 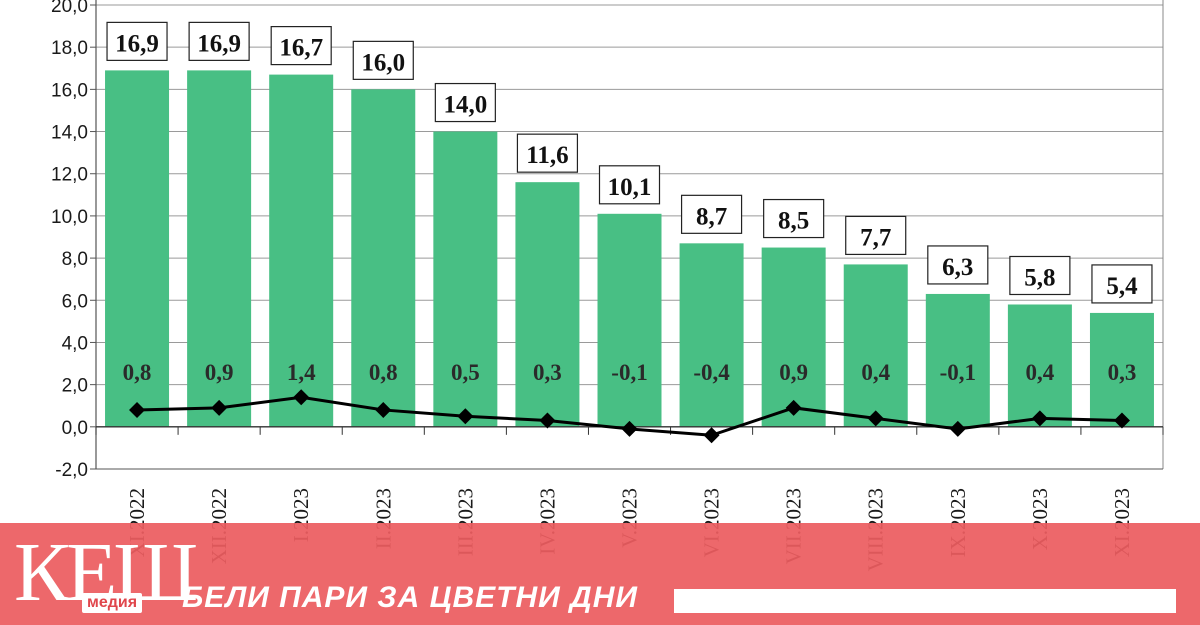 I want to click on y-tick-label: 20,0, so click(x=69, y=8).